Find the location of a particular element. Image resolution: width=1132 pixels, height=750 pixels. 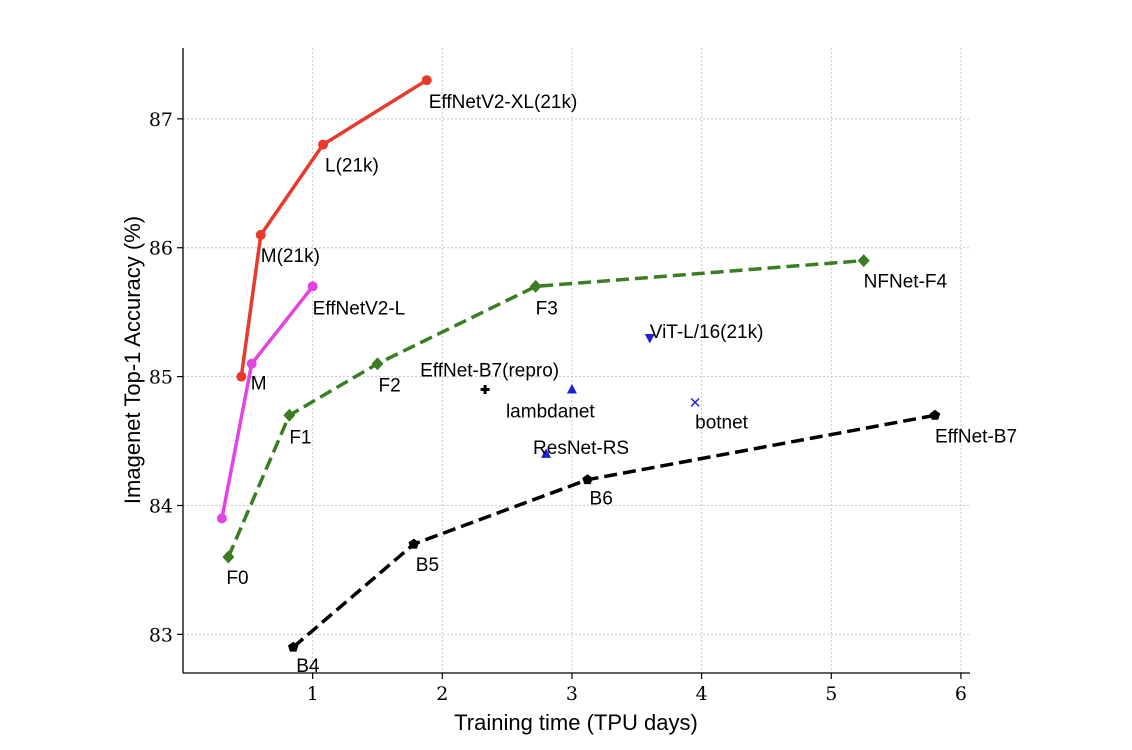

point-label-m: M is located at coordinates (259, 384).